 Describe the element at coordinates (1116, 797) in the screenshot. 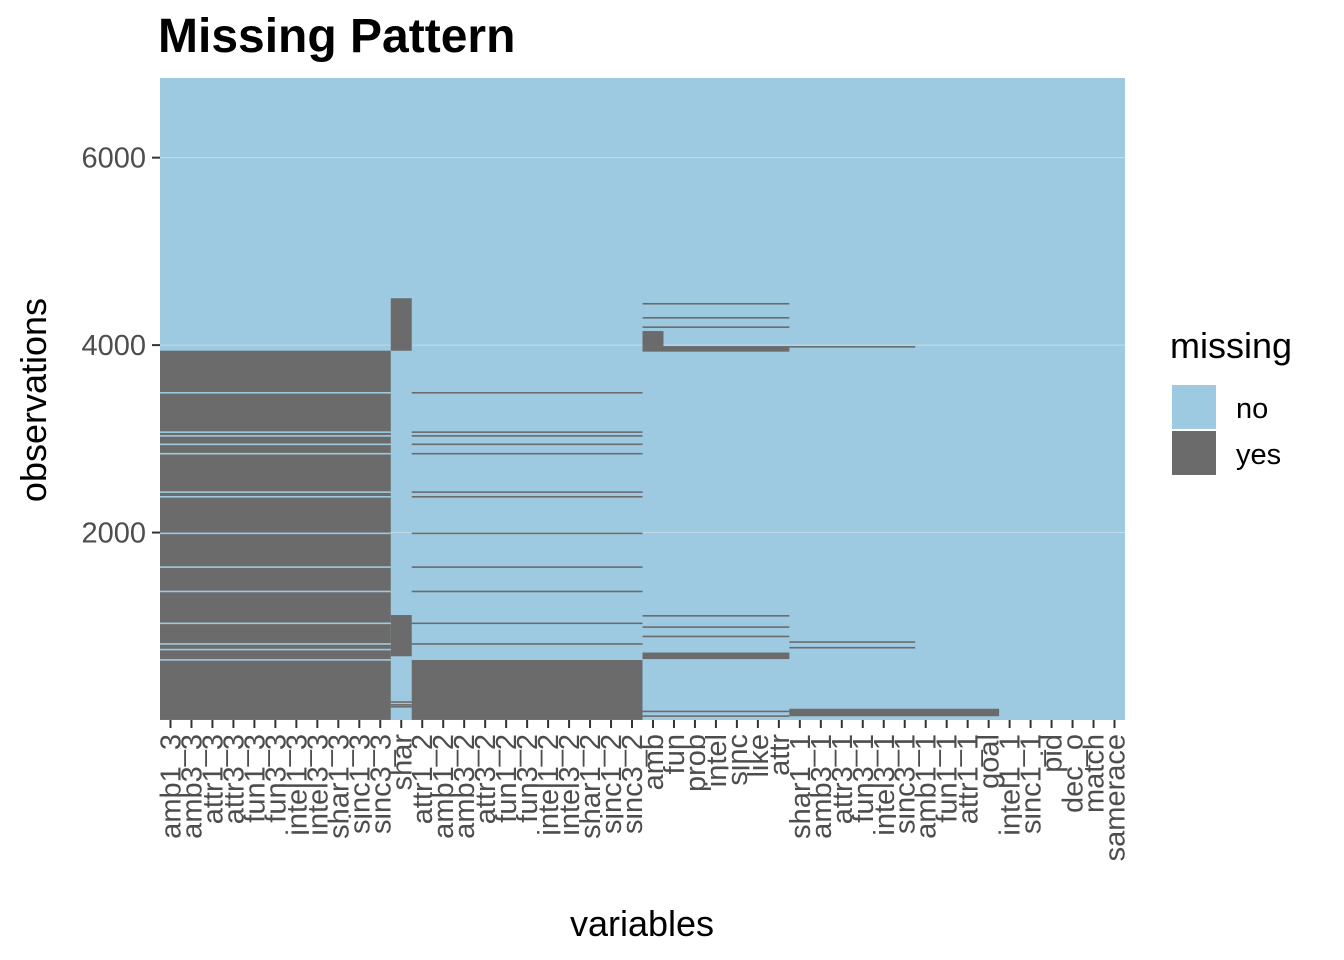

I see `x-tick-label: samerace` at that location.